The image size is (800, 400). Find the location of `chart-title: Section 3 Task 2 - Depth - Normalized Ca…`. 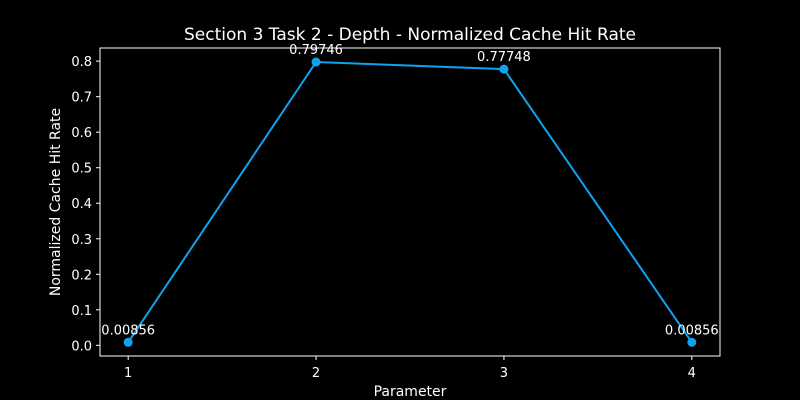

chart-title: Section 3 Task 2 - Depth - Normalized Ca… is located at coordinates (410, 35).